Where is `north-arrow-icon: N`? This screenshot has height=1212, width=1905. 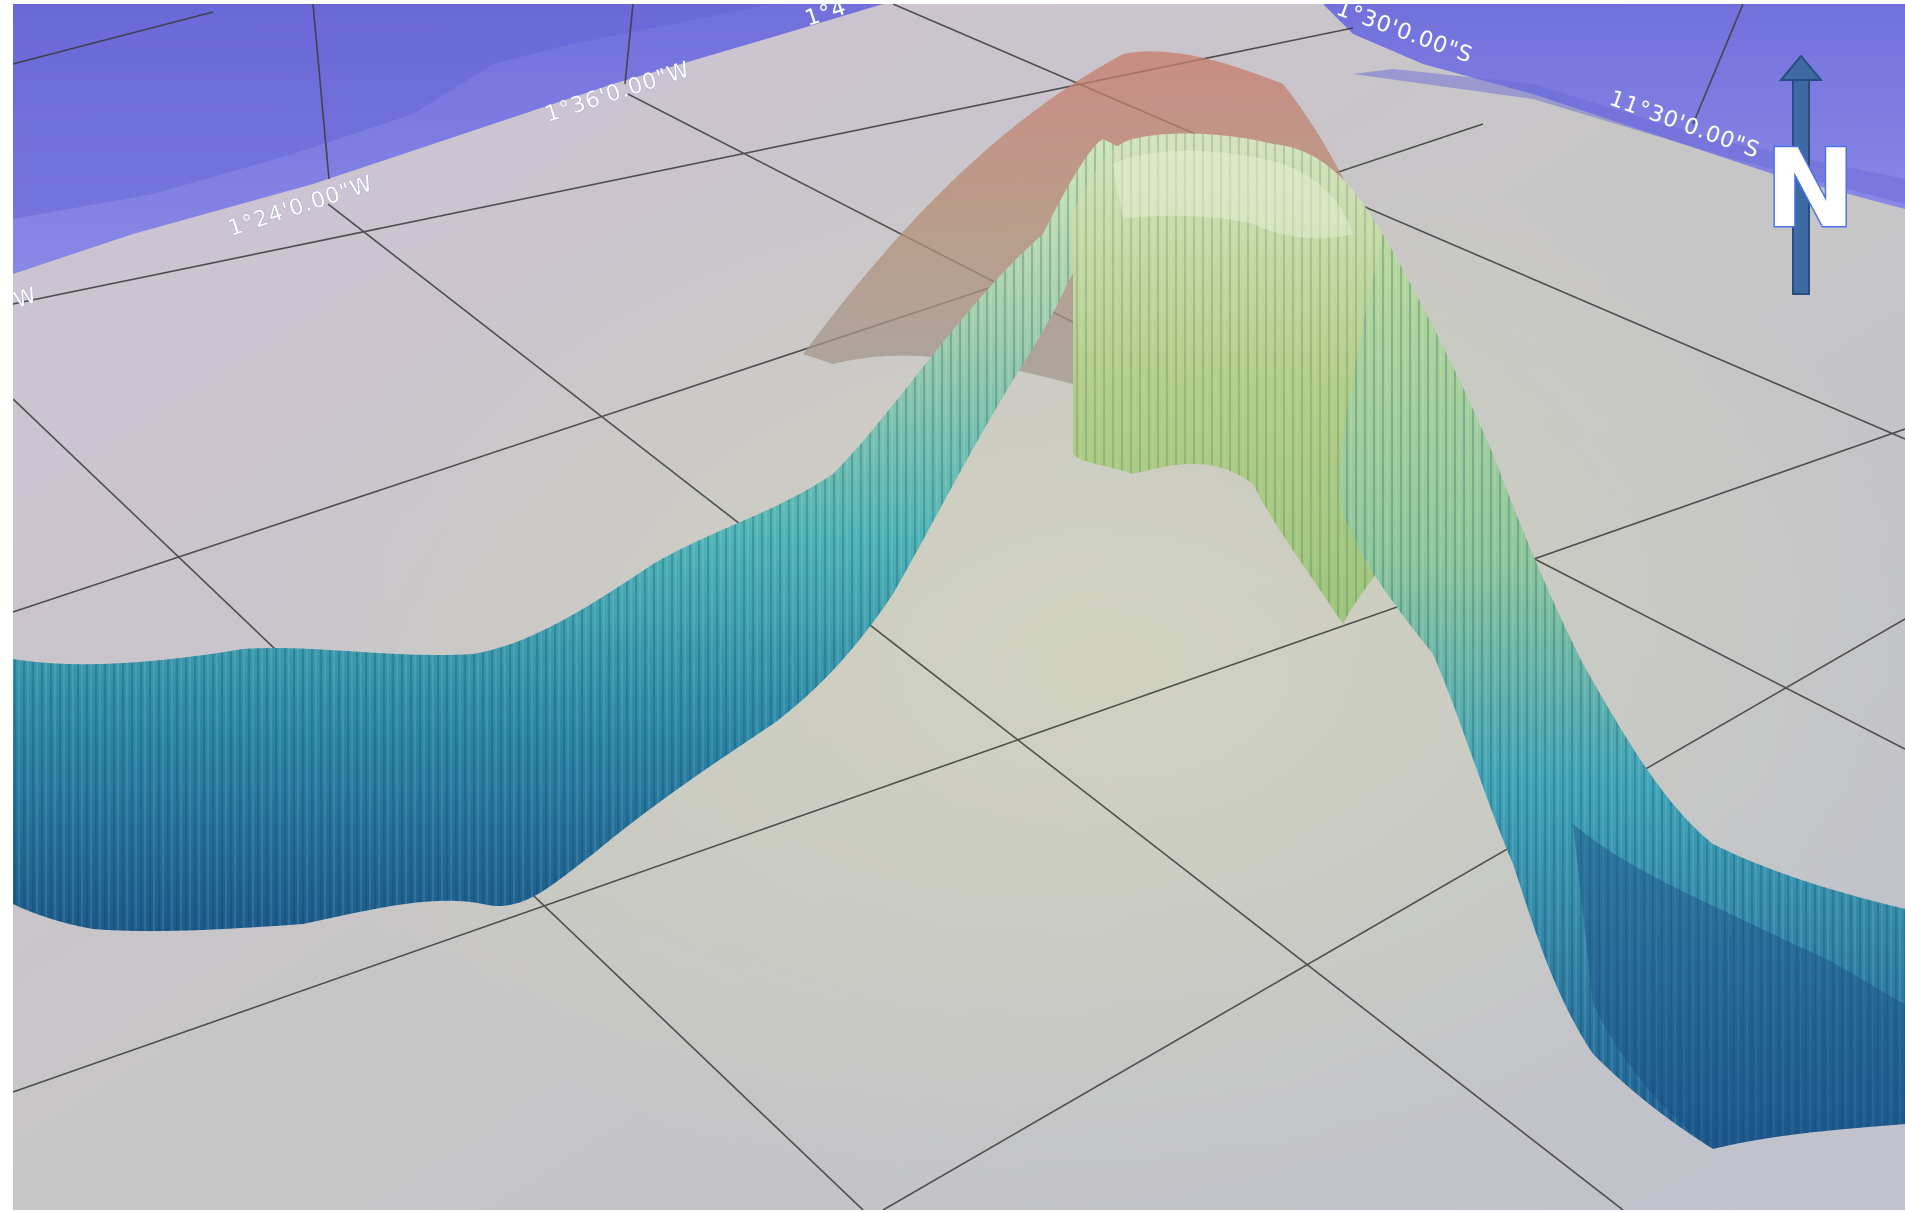 north-arrow-icon: N is located at coordinates (1810, 174).